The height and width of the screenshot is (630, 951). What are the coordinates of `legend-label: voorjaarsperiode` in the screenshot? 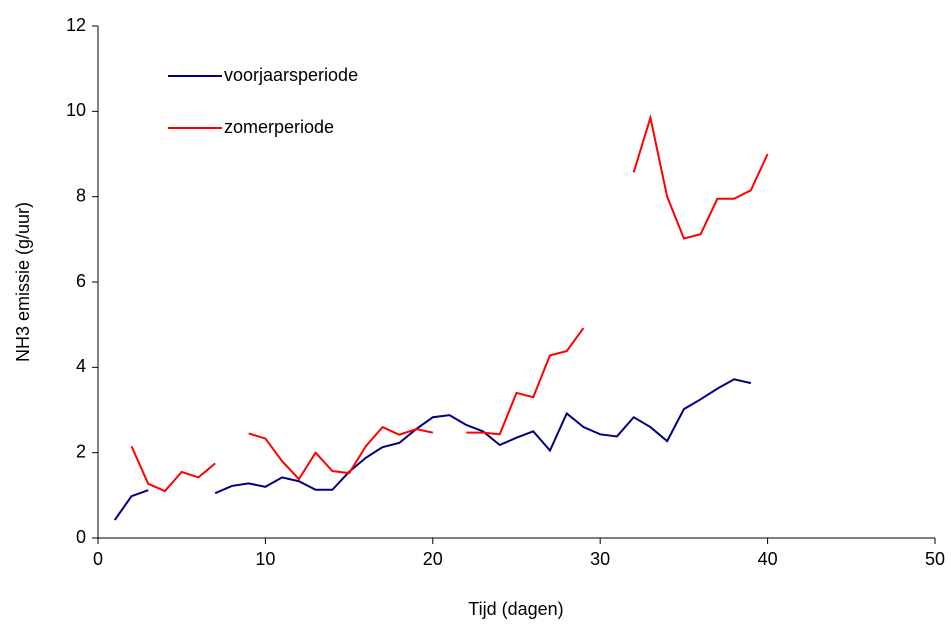 It's located at (291, 75).